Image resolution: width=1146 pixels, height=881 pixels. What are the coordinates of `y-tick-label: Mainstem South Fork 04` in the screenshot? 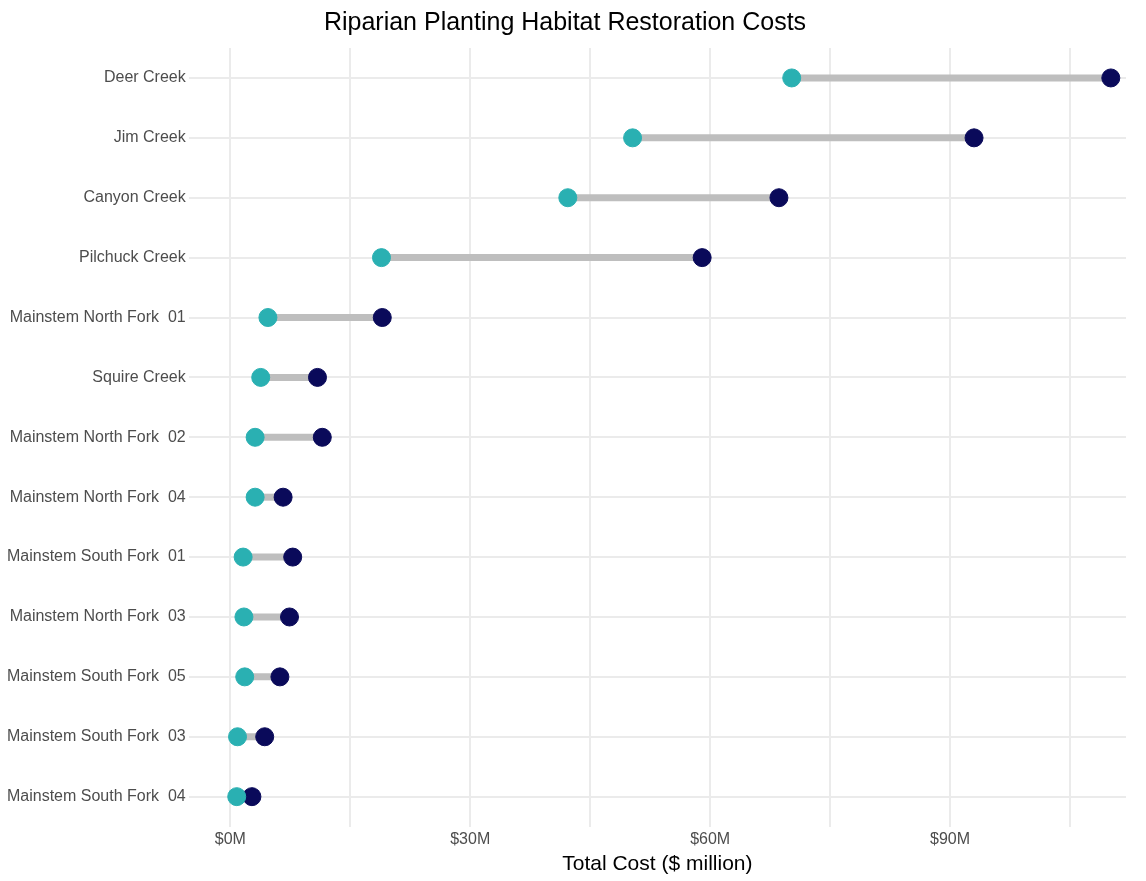 It's located at (96, 796).